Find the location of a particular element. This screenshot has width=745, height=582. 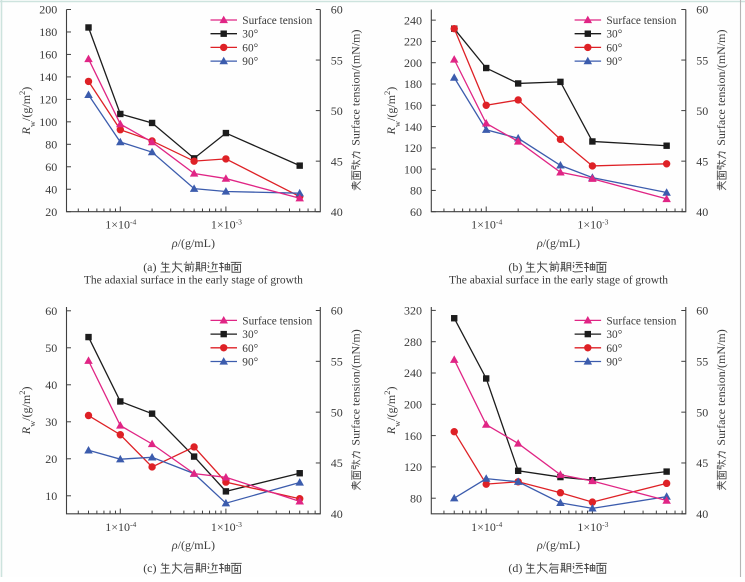

svg-text: 220 is located at coordinates (413, 42).